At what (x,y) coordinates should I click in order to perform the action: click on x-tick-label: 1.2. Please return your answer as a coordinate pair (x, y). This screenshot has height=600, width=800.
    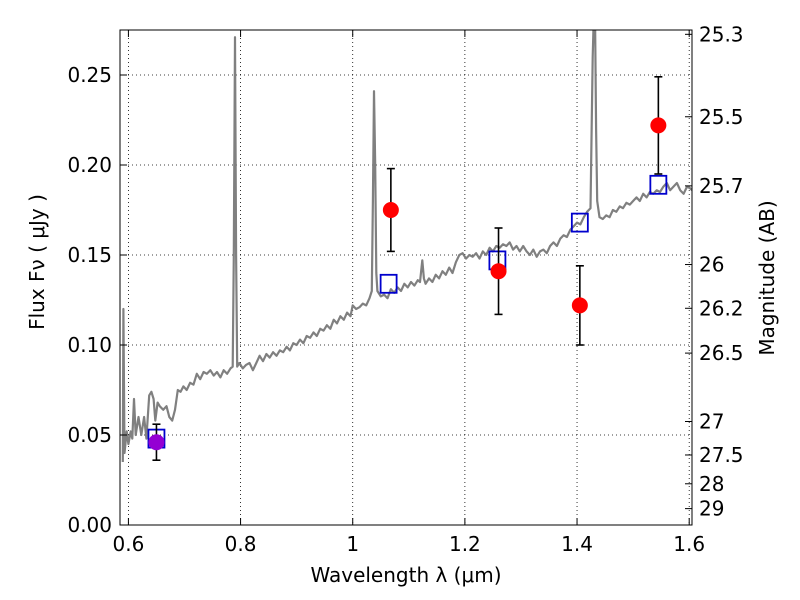
    Looking at the image, I should click on (465, 544).